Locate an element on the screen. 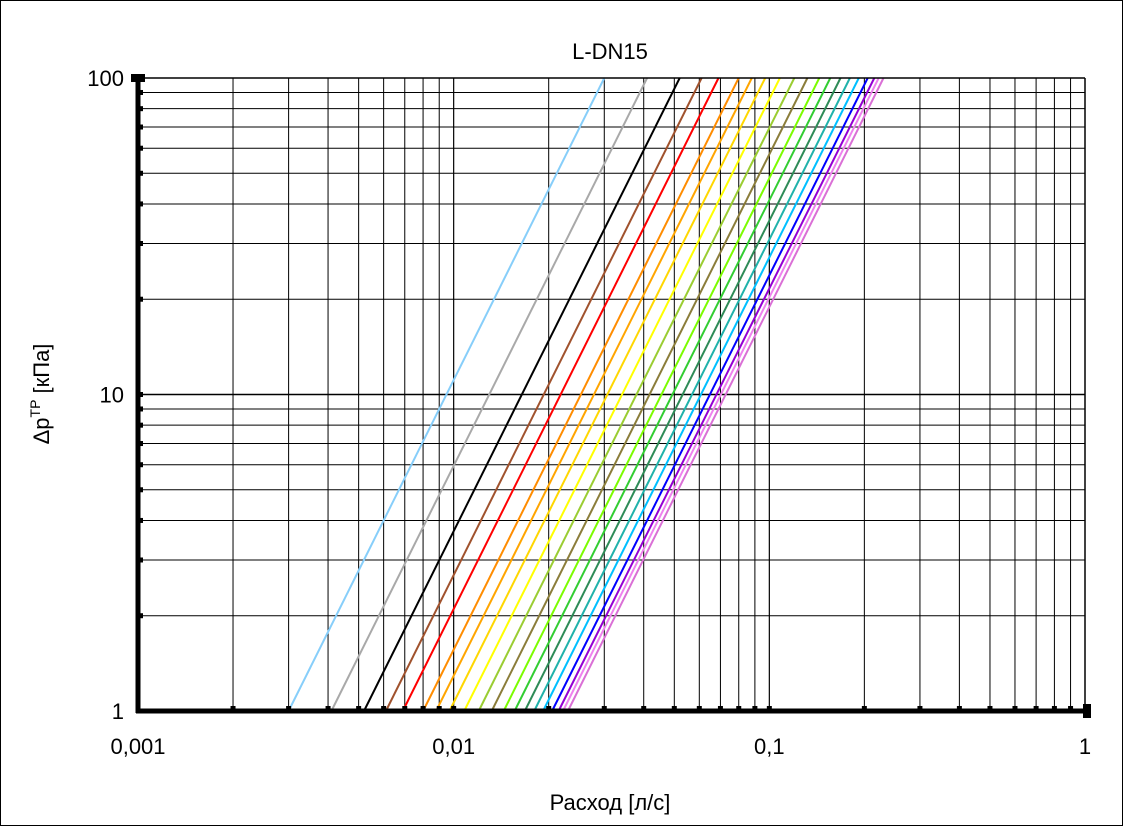 This screenshot has height=826, width=1123. x-tick-label: 0,1 is located at coordinates (769, 746).